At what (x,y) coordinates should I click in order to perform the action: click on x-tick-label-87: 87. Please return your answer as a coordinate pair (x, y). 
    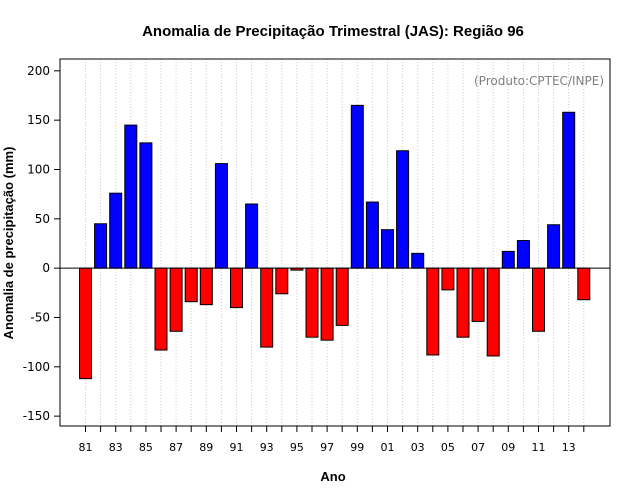
    Looking at the image, I should click on (176, 447).